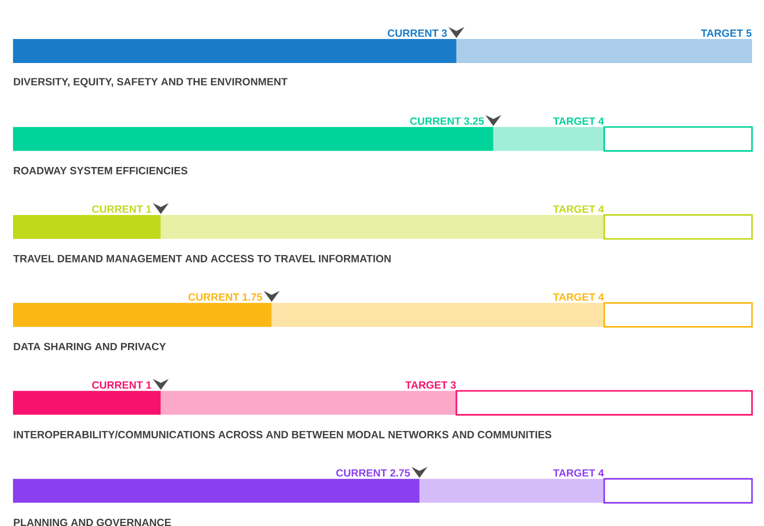 The image size is (764, 526). Describe the element at coordinates (101, 170) in the screenshot. I see `y-tick-label: ROADWAY SYSTEM EFFICIENCIES` at that location.